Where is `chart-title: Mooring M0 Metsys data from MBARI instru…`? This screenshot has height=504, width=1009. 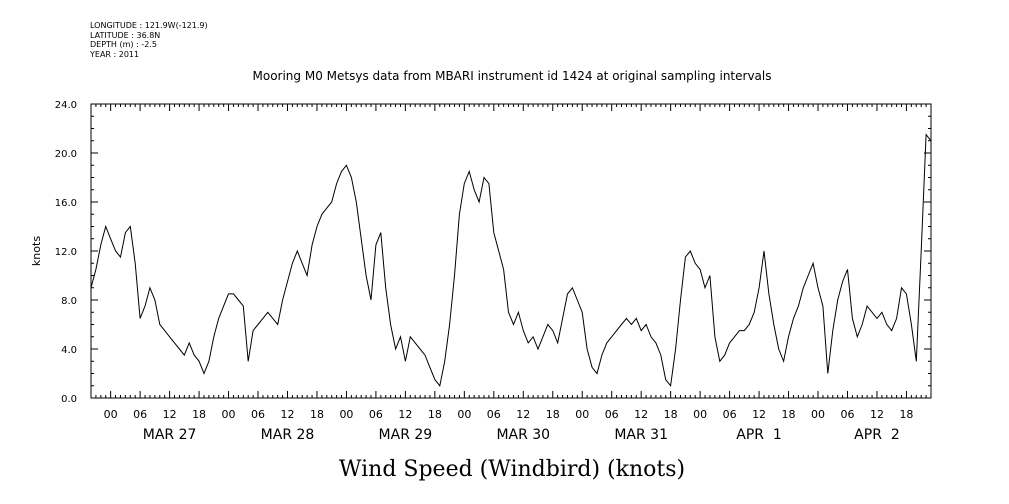
chart-title: Mooring M0 Metsys data from MBARI instru… is located at coordinates (512, 76).